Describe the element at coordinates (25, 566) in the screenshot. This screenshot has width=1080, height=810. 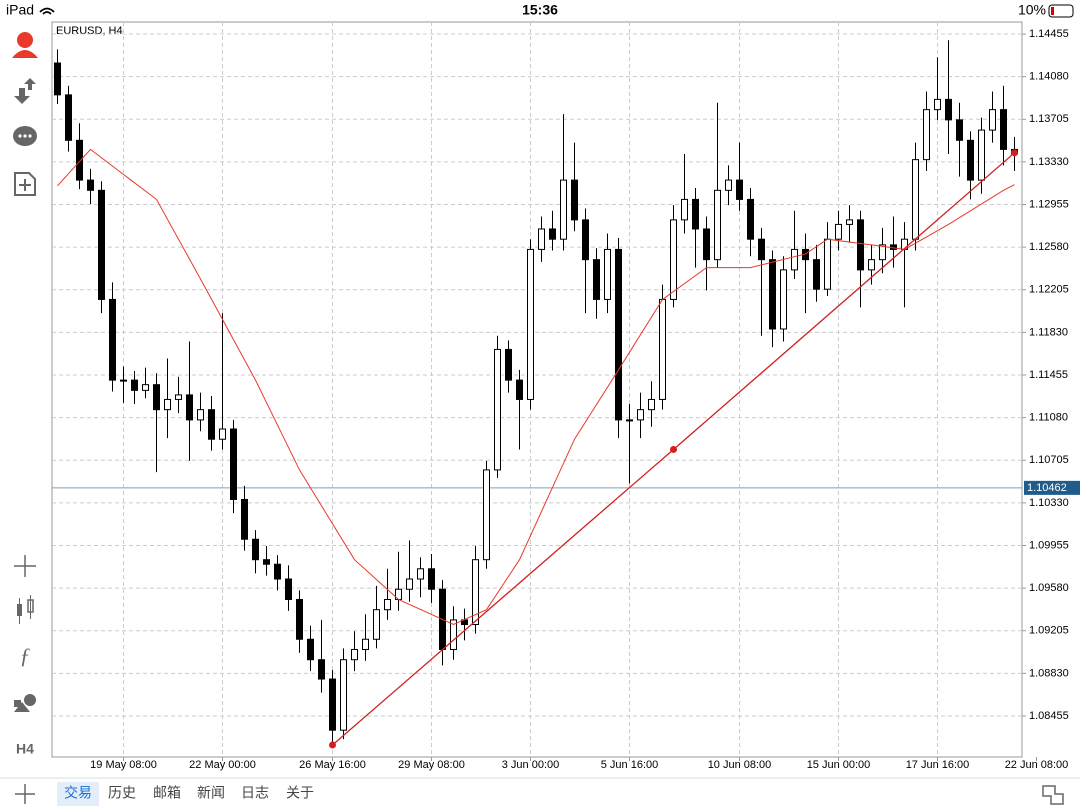
I see `crosshair-button` at that location.